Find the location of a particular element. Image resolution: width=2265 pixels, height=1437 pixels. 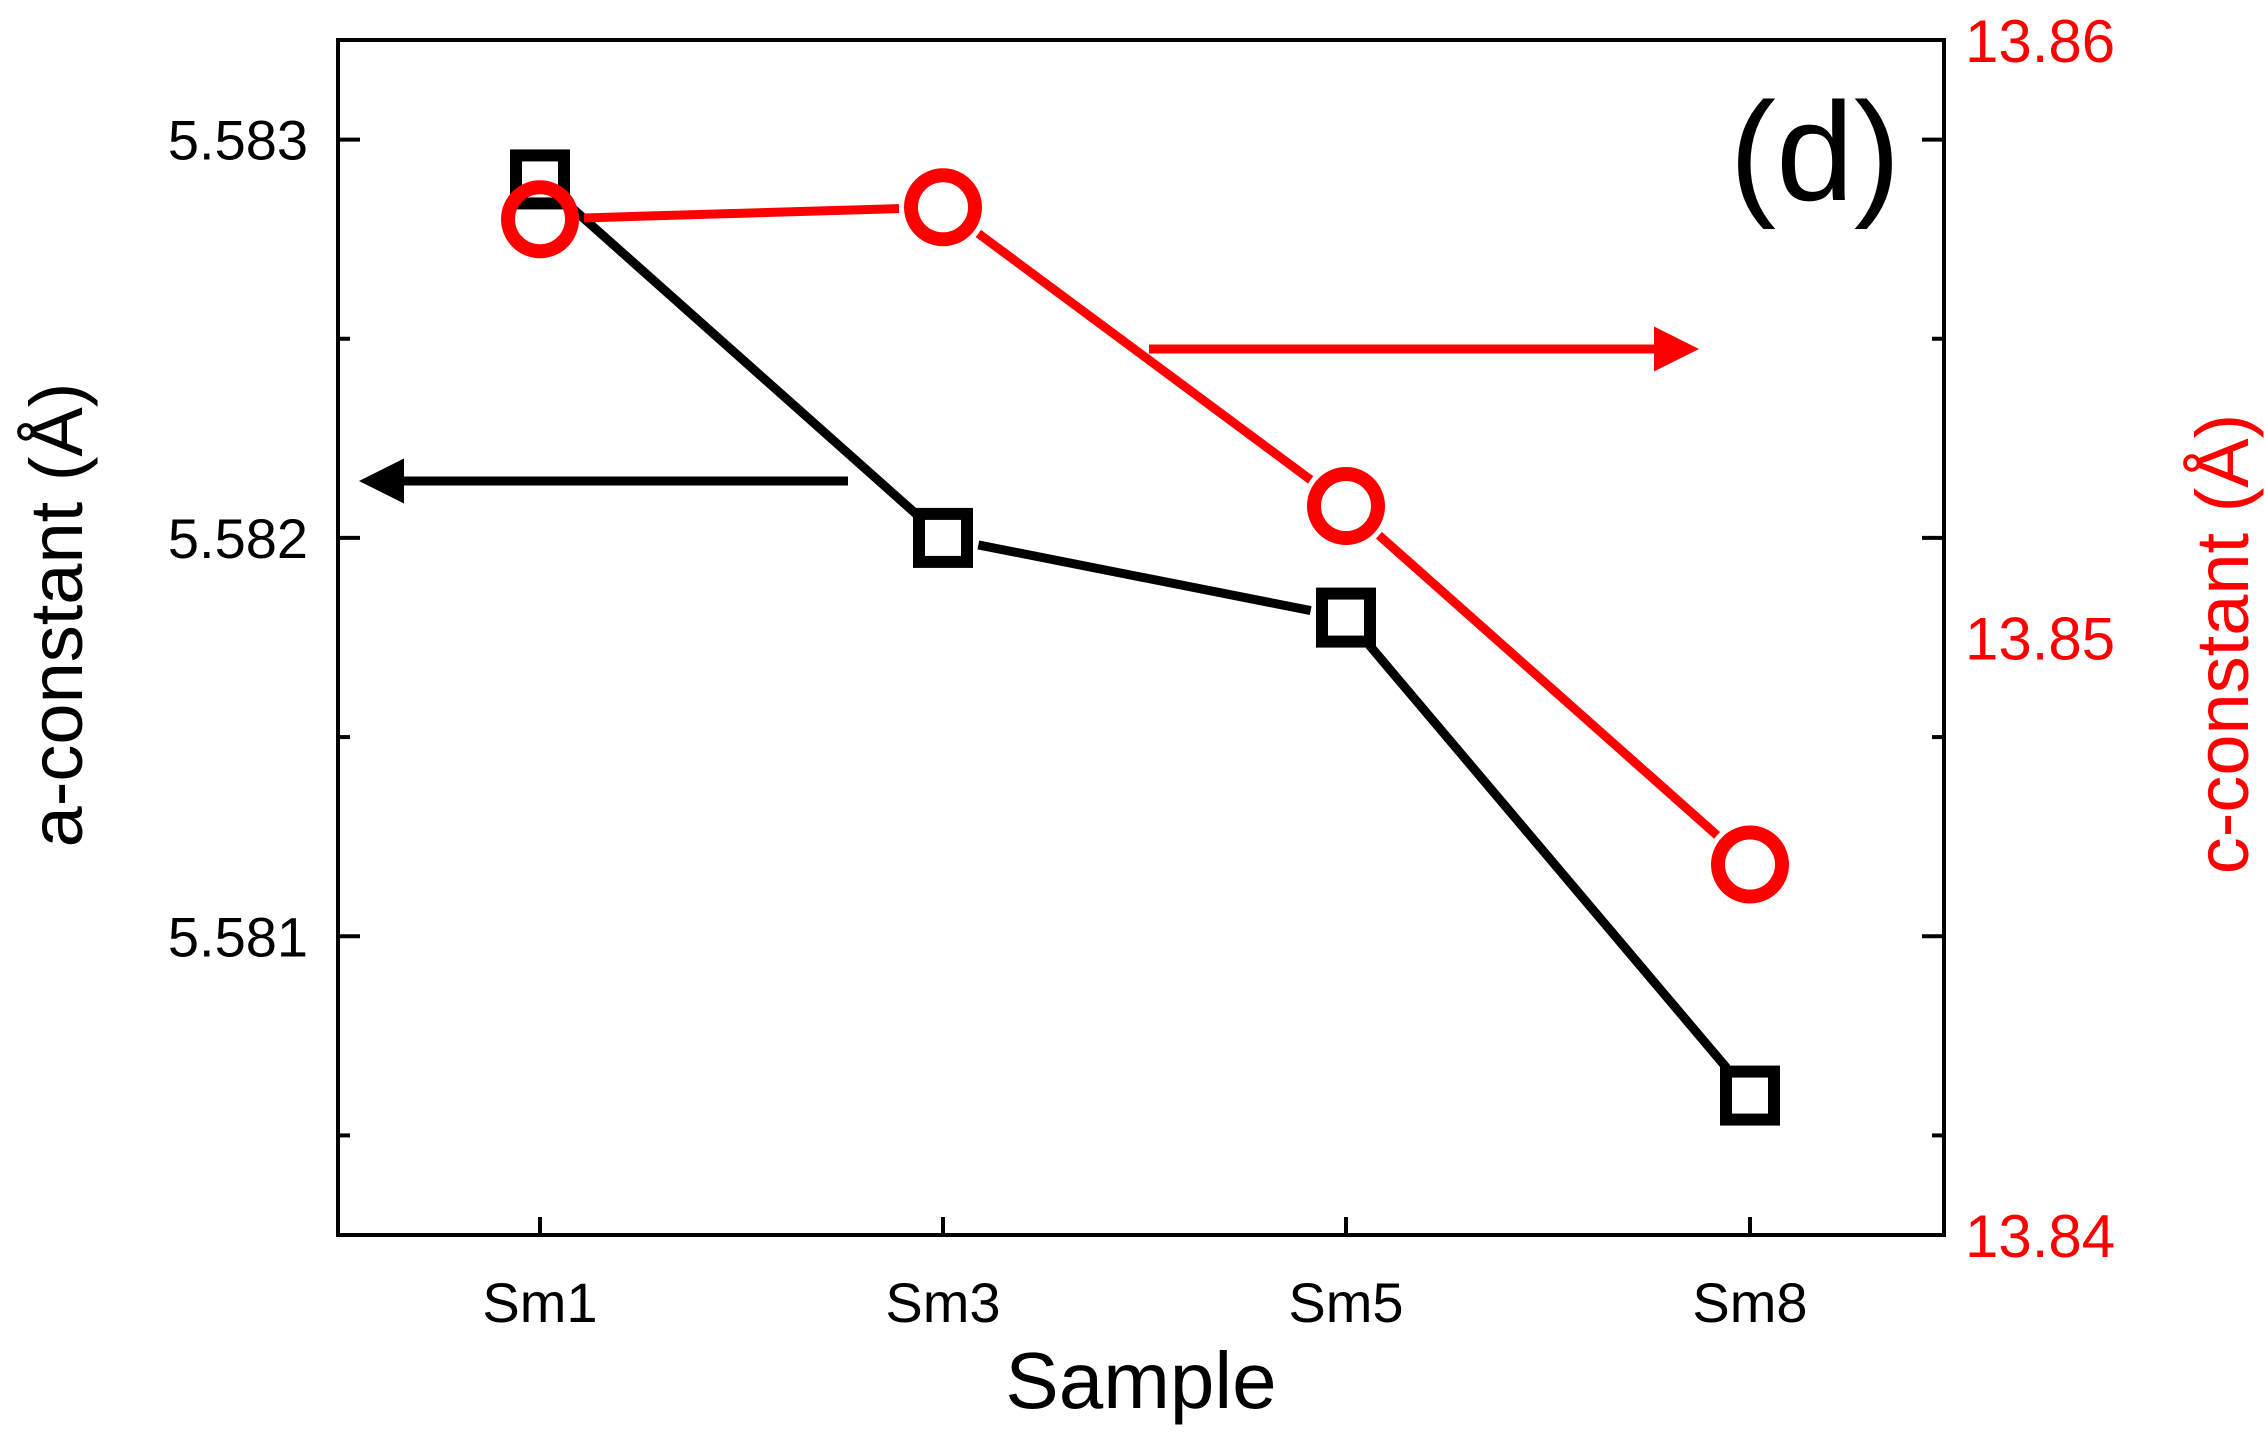

a-constant-point-sm8 is located at coordinates (1750, 1095).